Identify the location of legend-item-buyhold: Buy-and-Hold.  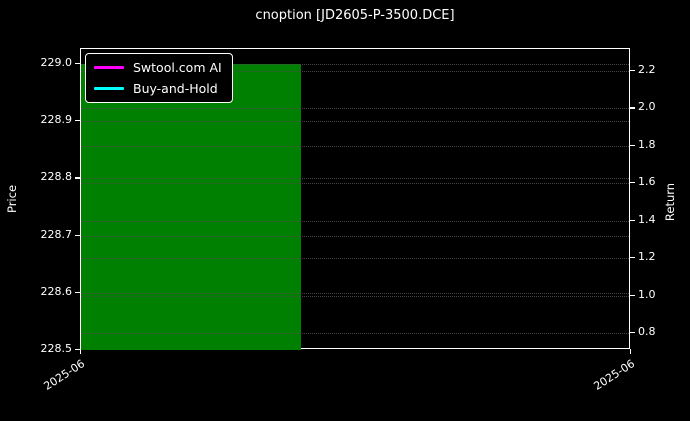
(158, 88).